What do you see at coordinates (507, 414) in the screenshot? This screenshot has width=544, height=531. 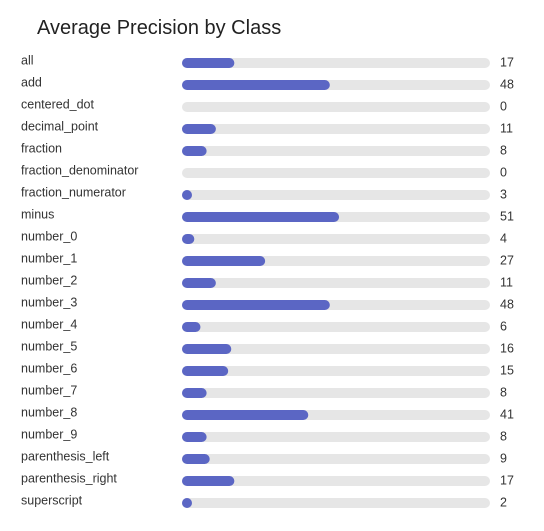 I see `value-label: 41` at bounding box center [507, 414].